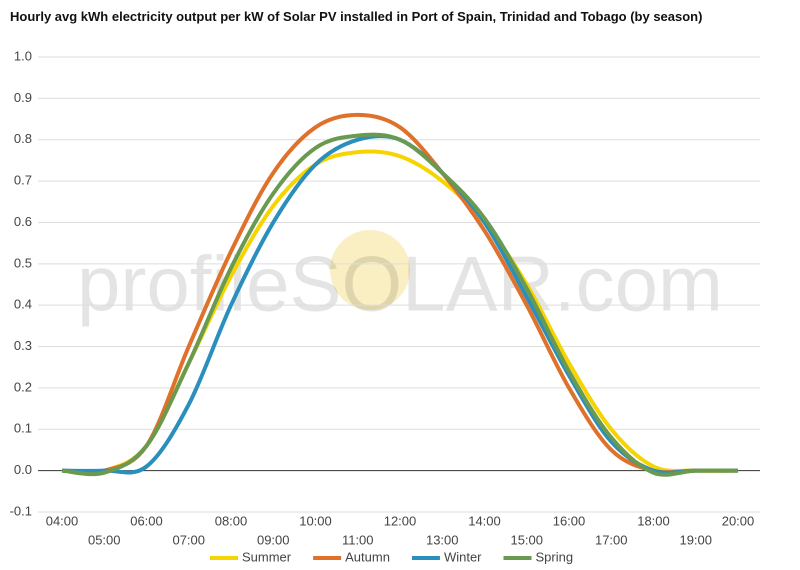  Describe the element at coordinates (315, 520) in the screenshot. I see `x-tick-label: 10:00` at that location.